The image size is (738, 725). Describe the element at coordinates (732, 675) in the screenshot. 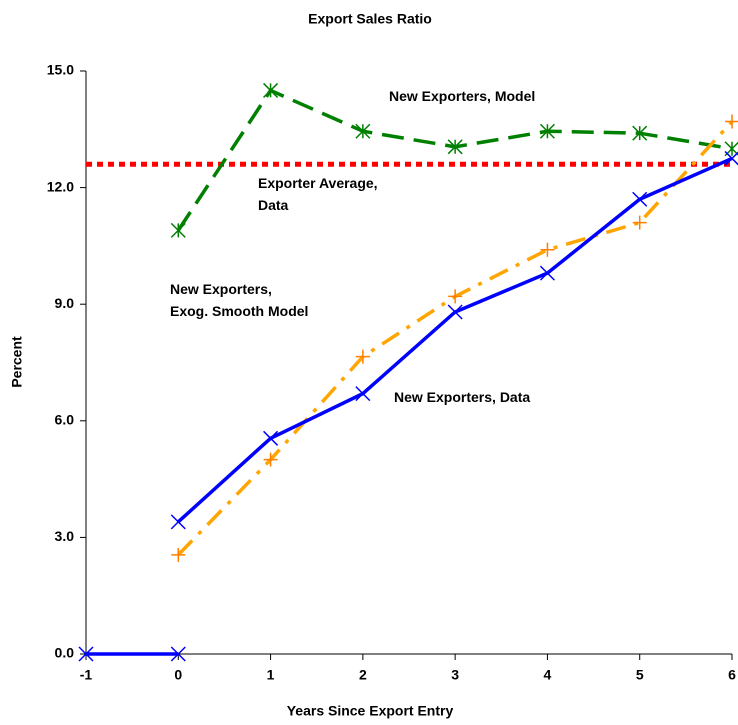

I see `x-tick-label: 6` at that location.